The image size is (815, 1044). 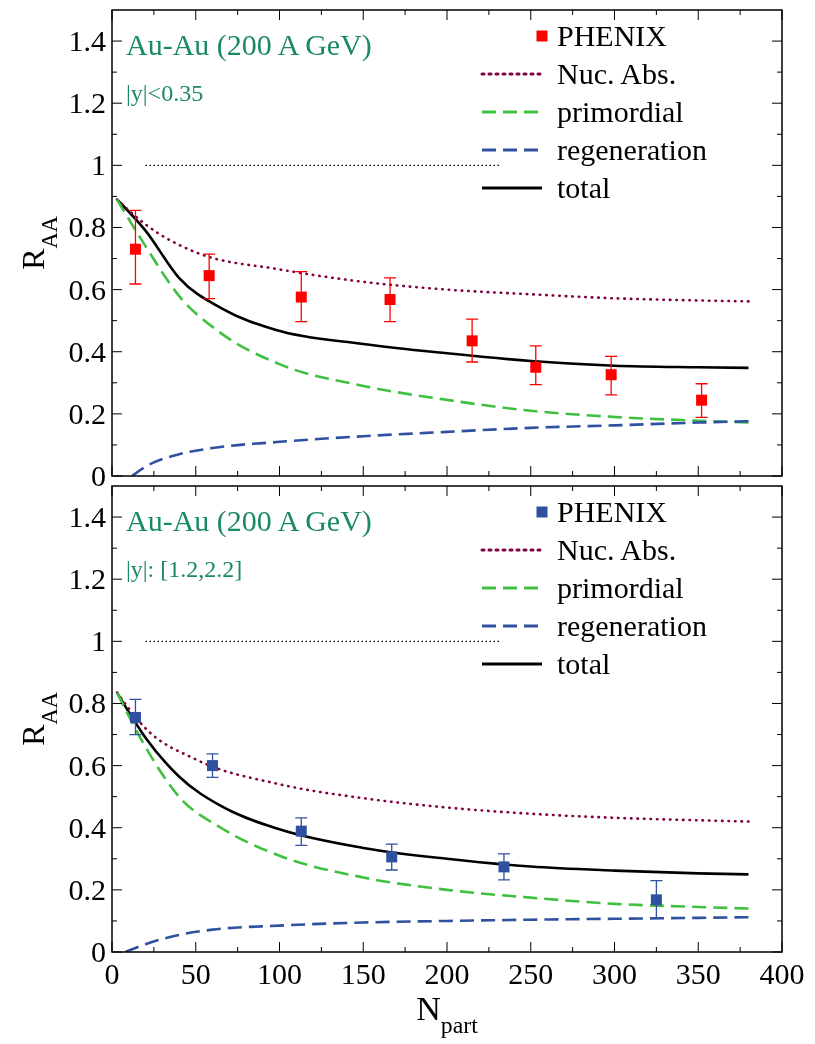 I want to click on x-tick-label: 400, so click(x=782, y=973).